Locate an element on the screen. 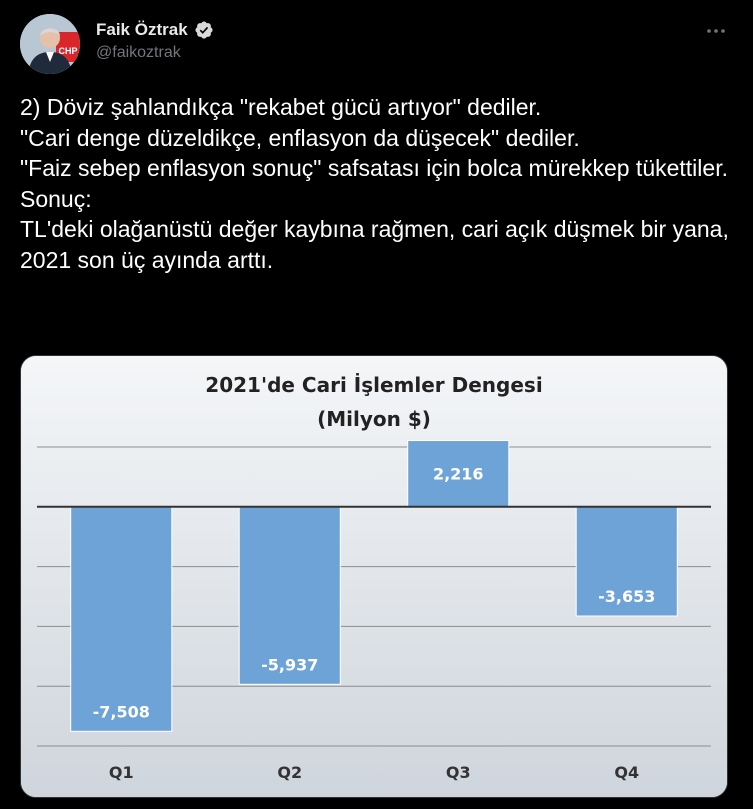  x-tick-label-q4: Q4 is located at coordinates (626, 772).